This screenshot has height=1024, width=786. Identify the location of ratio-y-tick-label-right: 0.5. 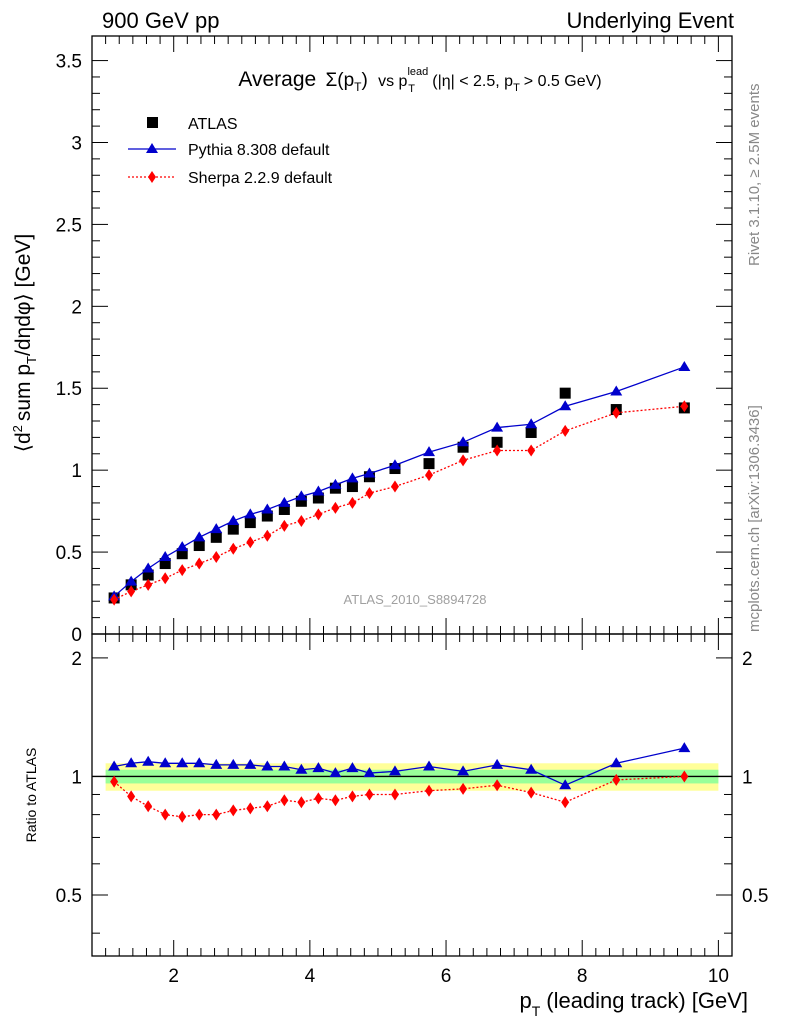
(755, 896).